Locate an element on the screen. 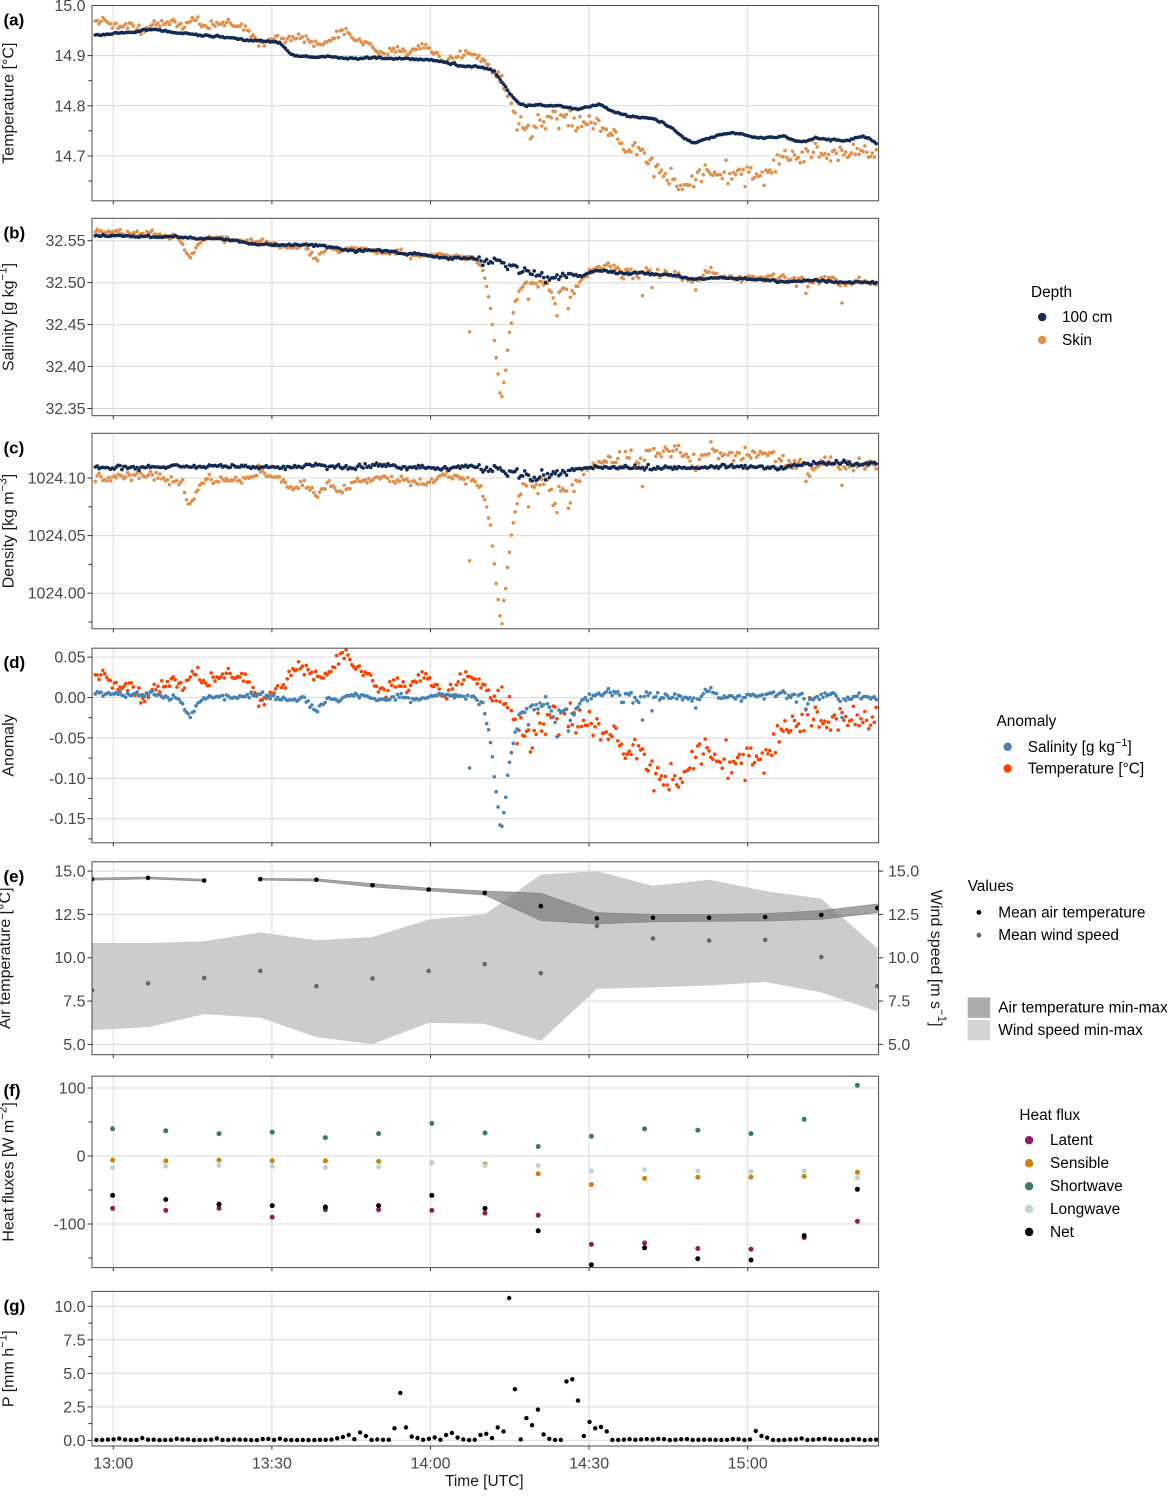 The image size is (1168, 1496). svg-text: Values is located at coordinates (991, 886).